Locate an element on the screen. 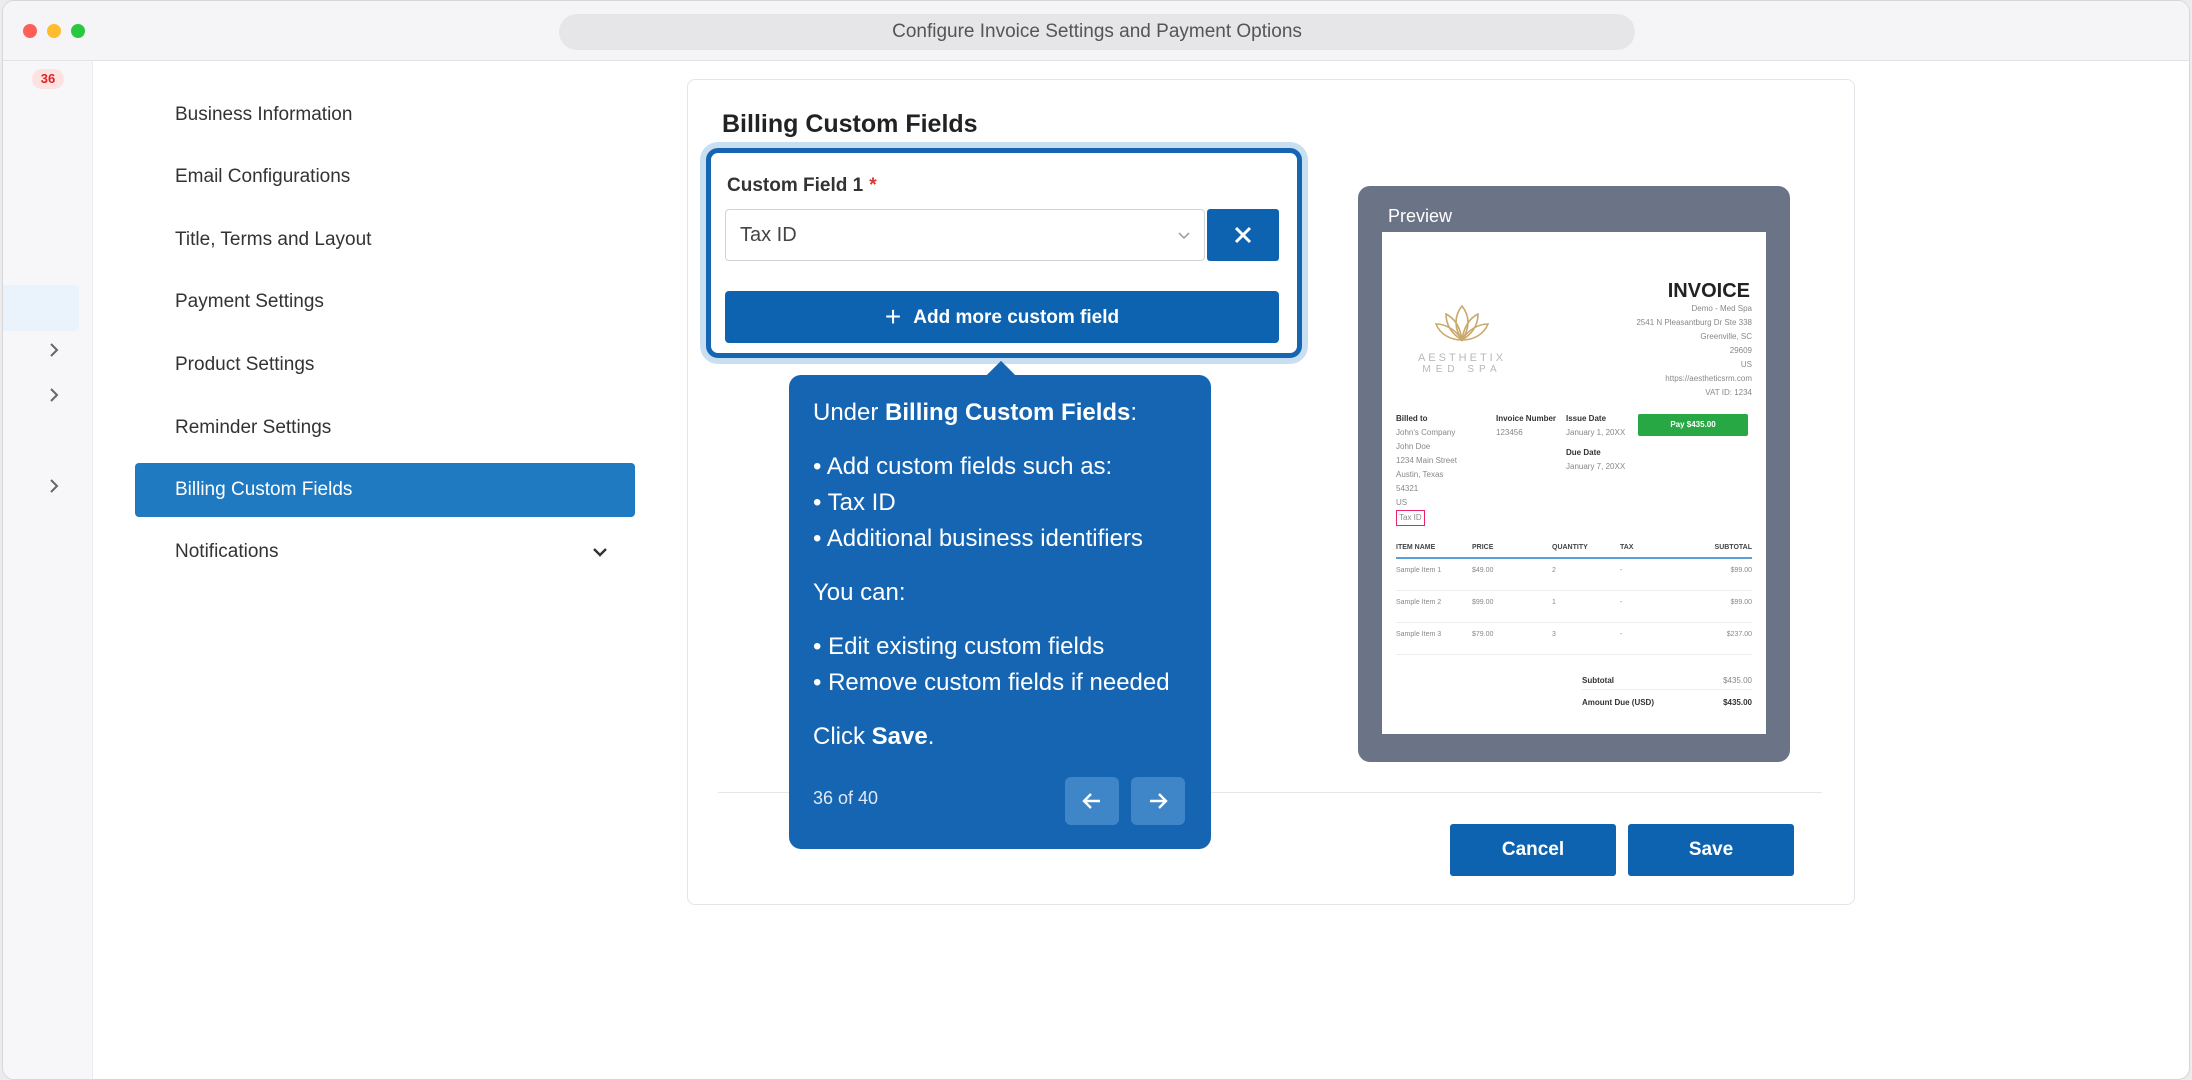 The image size is (2192, 1080). minimize-window-button is located at coordinates (54, 31).